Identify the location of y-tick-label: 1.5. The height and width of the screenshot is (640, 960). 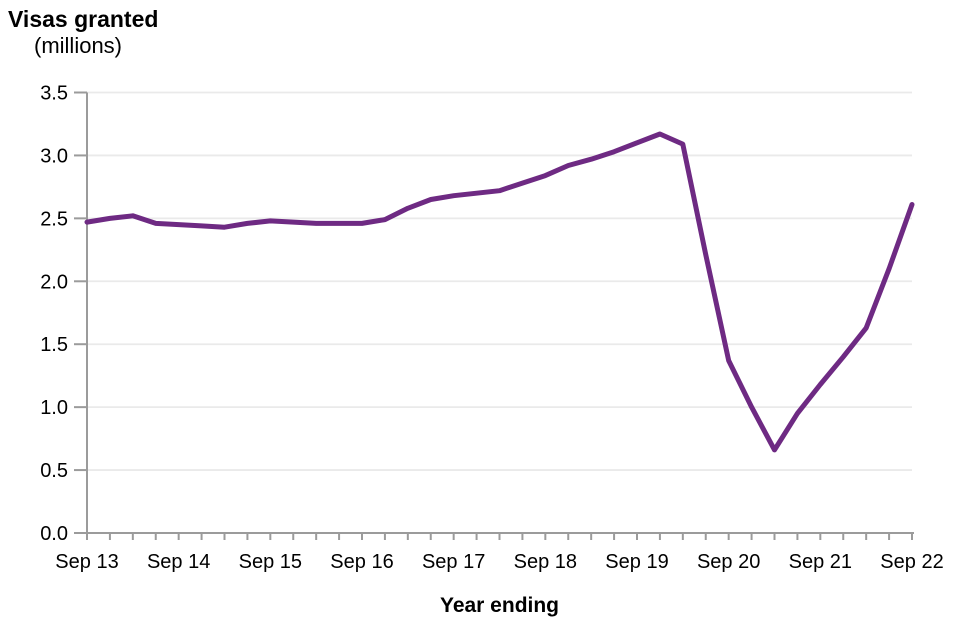
(54, 345).